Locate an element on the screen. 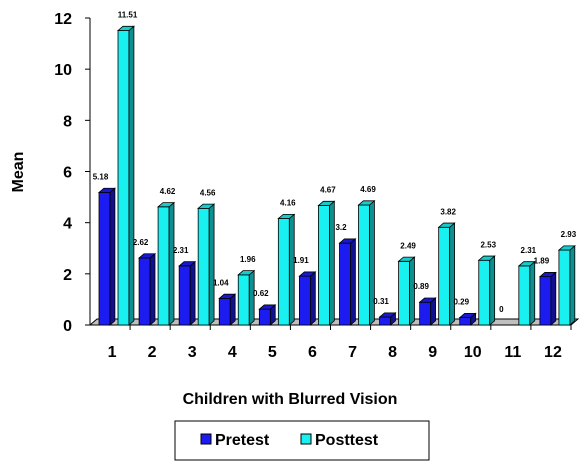  legend-label-pretest: Pretest is located at coordinates (242, 440).